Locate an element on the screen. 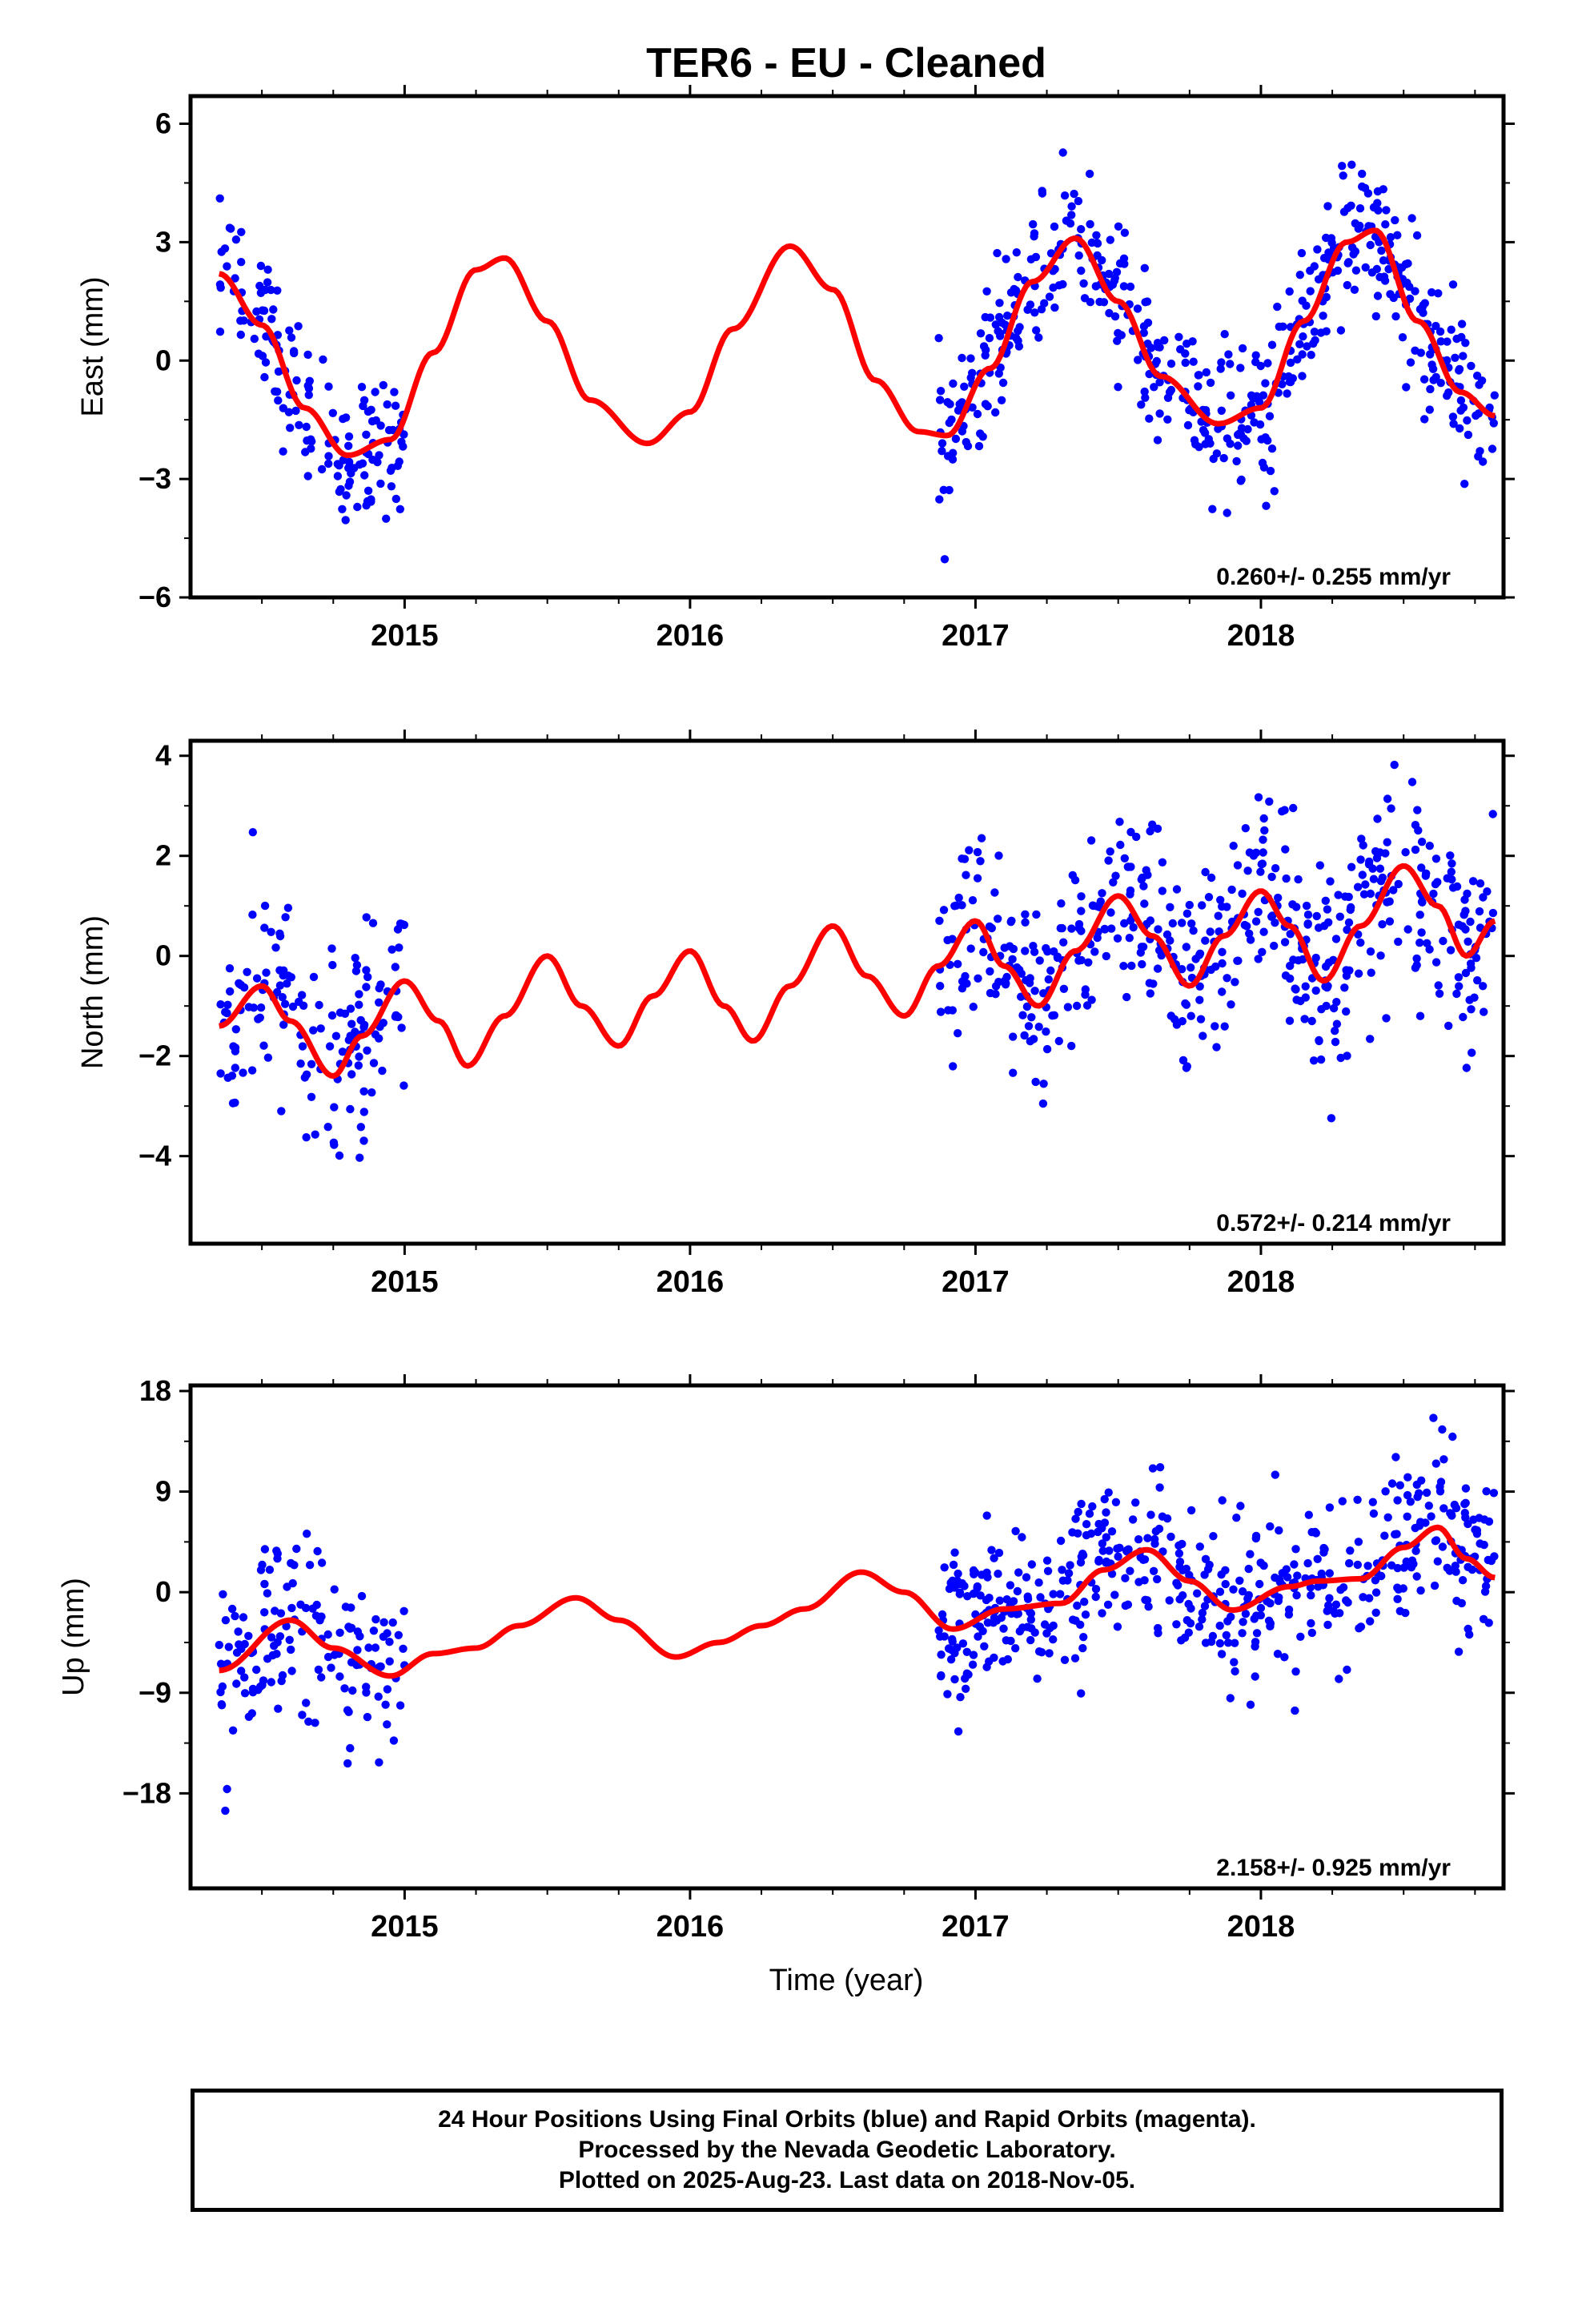 The height and width of the screenshot is (2324, 1582). x-axis-label: Time (year) is located at coordinates (847, 1981).